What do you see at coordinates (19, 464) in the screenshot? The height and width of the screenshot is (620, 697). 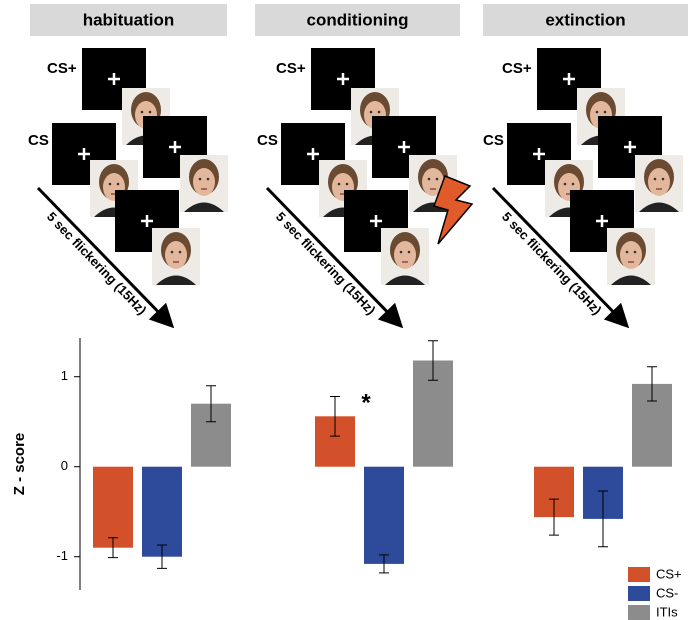 I see `y-axis-label: Z - score` at bounding box center [19, 464].